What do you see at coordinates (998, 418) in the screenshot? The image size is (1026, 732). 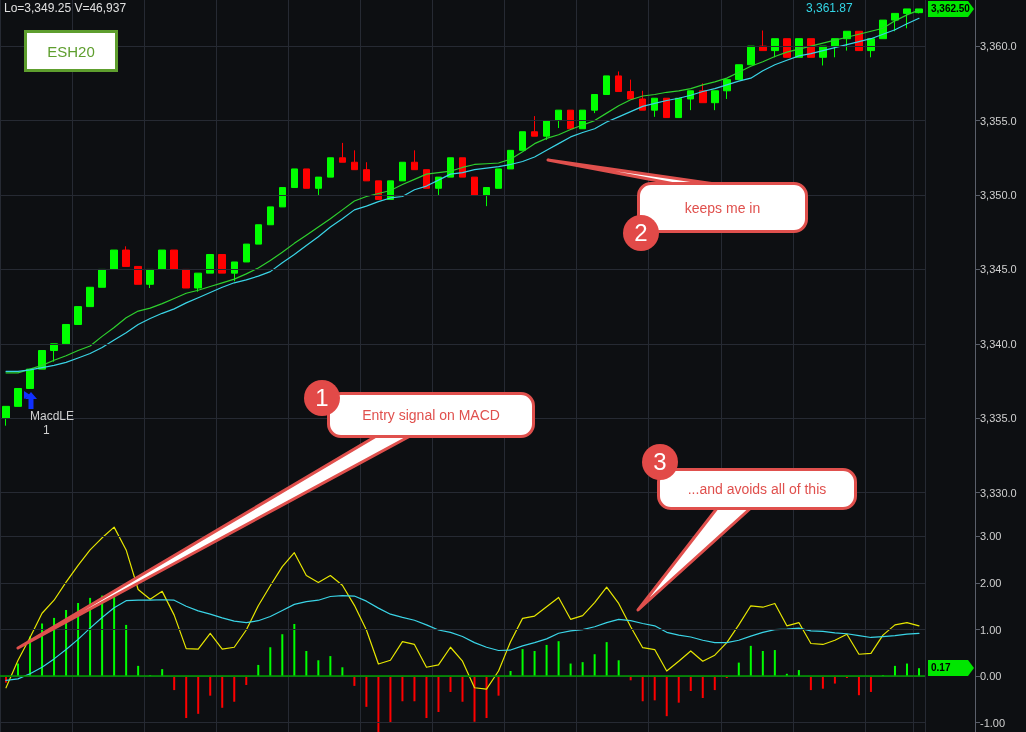 I see `y-tick-label: 3,335.0` at bounding box center [998, 418].